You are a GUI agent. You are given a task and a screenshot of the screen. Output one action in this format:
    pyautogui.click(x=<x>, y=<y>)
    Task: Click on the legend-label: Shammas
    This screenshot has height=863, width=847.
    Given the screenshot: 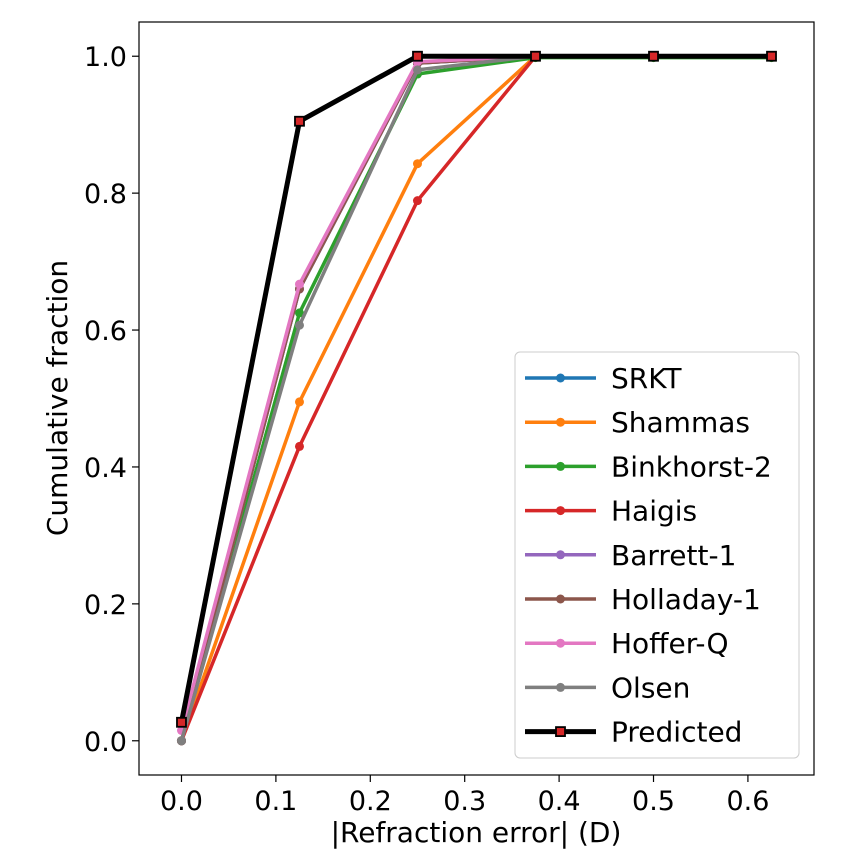 What is the action you would take?
    pyautogui.click(x=680, y=422)
    